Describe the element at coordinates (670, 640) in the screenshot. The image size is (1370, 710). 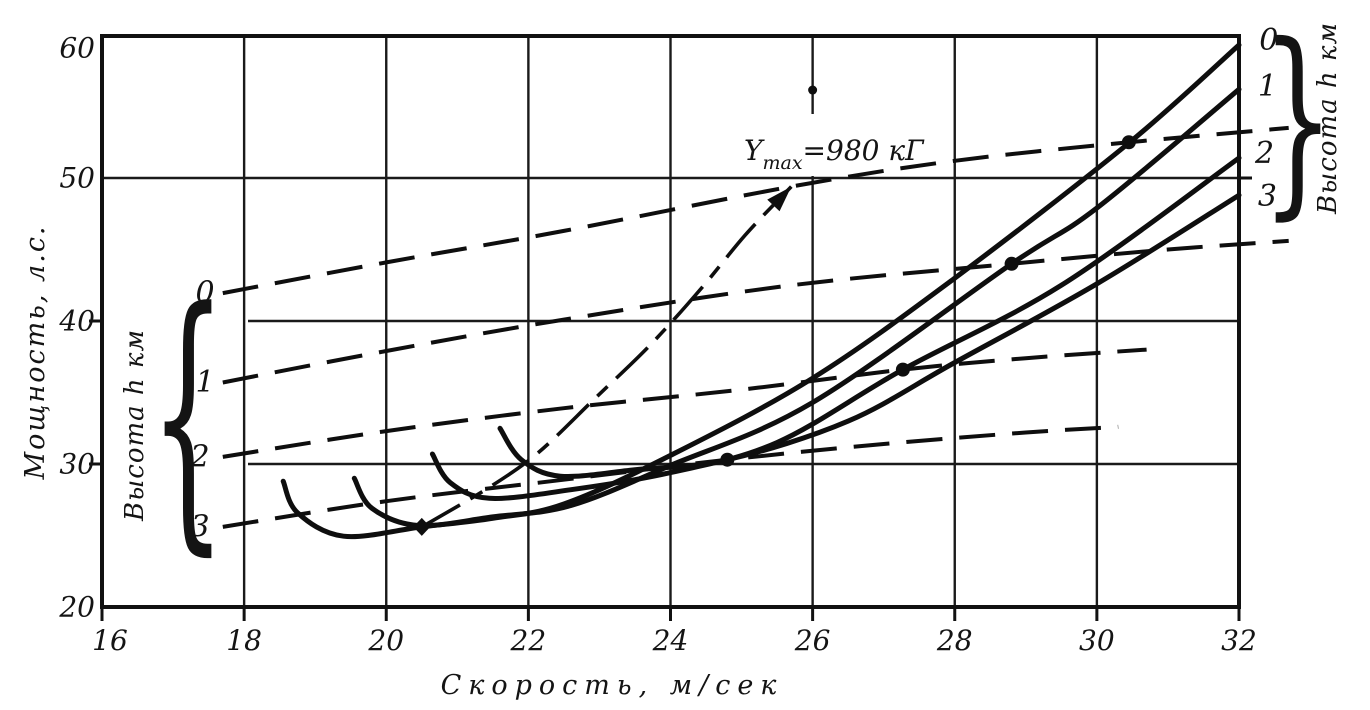
I see `x-tick-label-24: 24` at that location.